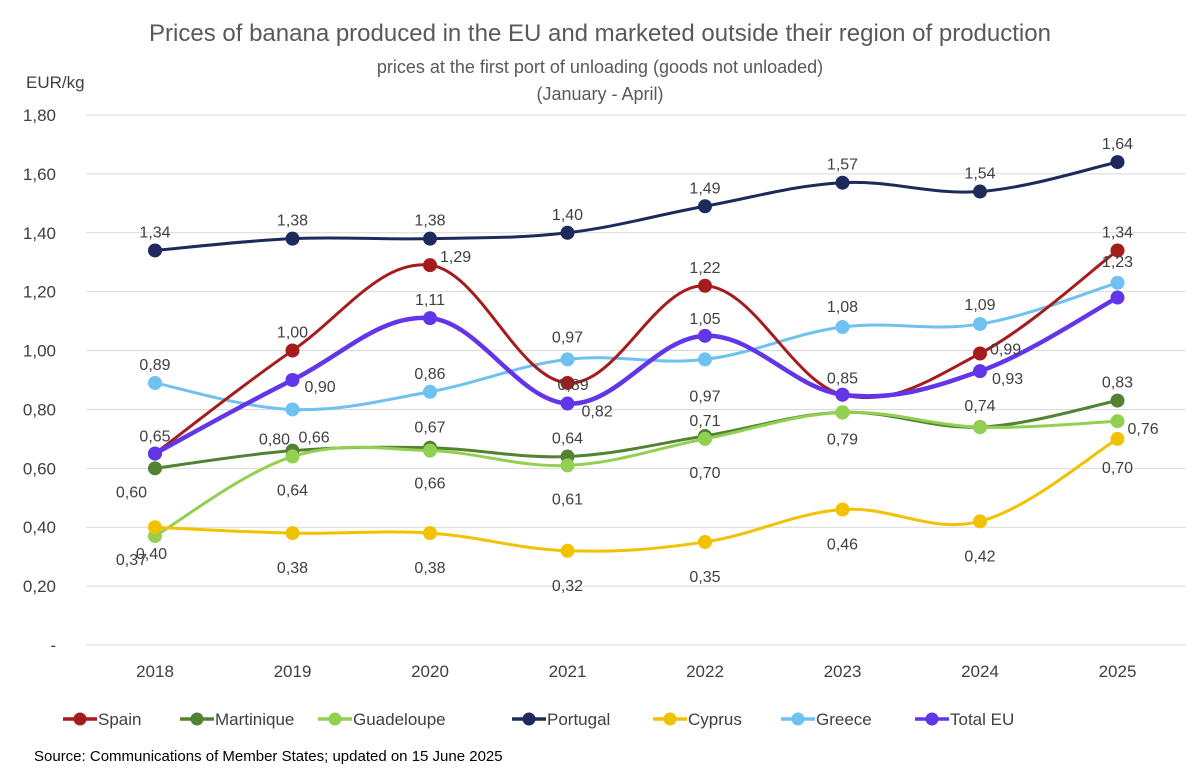 The image size is (1200, 782). I want to click on data-label: 0,61, so click(567, 499).